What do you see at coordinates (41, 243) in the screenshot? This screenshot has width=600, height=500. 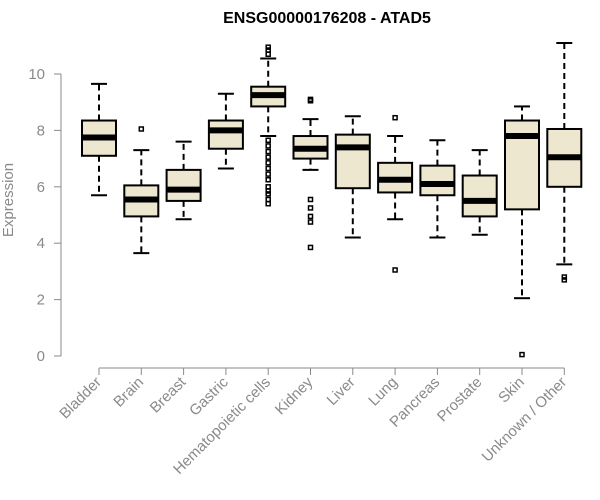 I see `y-tick-label: 4` at bounding box center [41, 243].